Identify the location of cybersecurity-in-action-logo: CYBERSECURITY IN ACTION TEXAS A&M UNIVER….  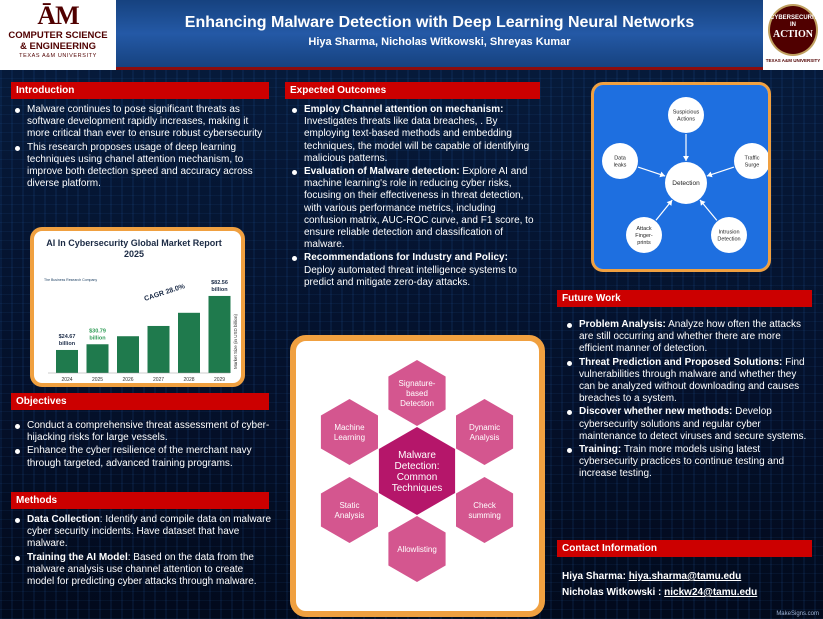
(793, 35).